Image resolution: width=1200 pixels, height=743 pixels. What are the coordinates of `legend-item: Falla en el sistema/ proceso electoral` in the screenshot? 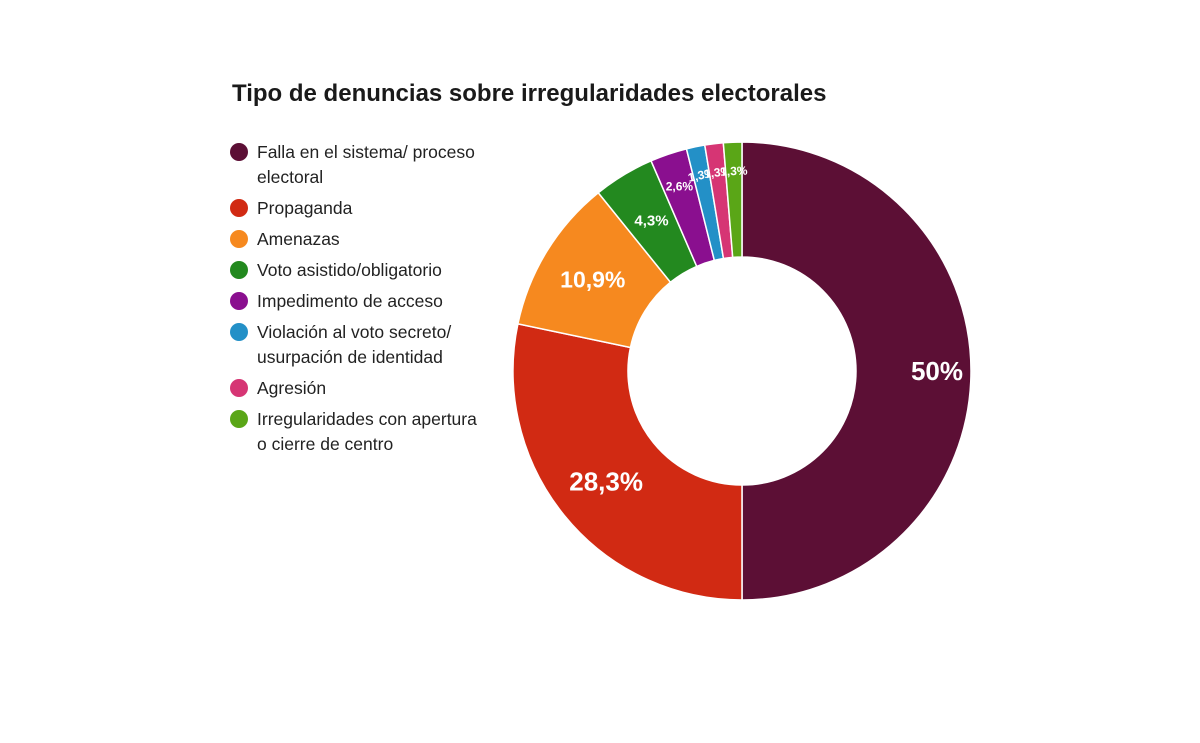 It's located at (360, 165).